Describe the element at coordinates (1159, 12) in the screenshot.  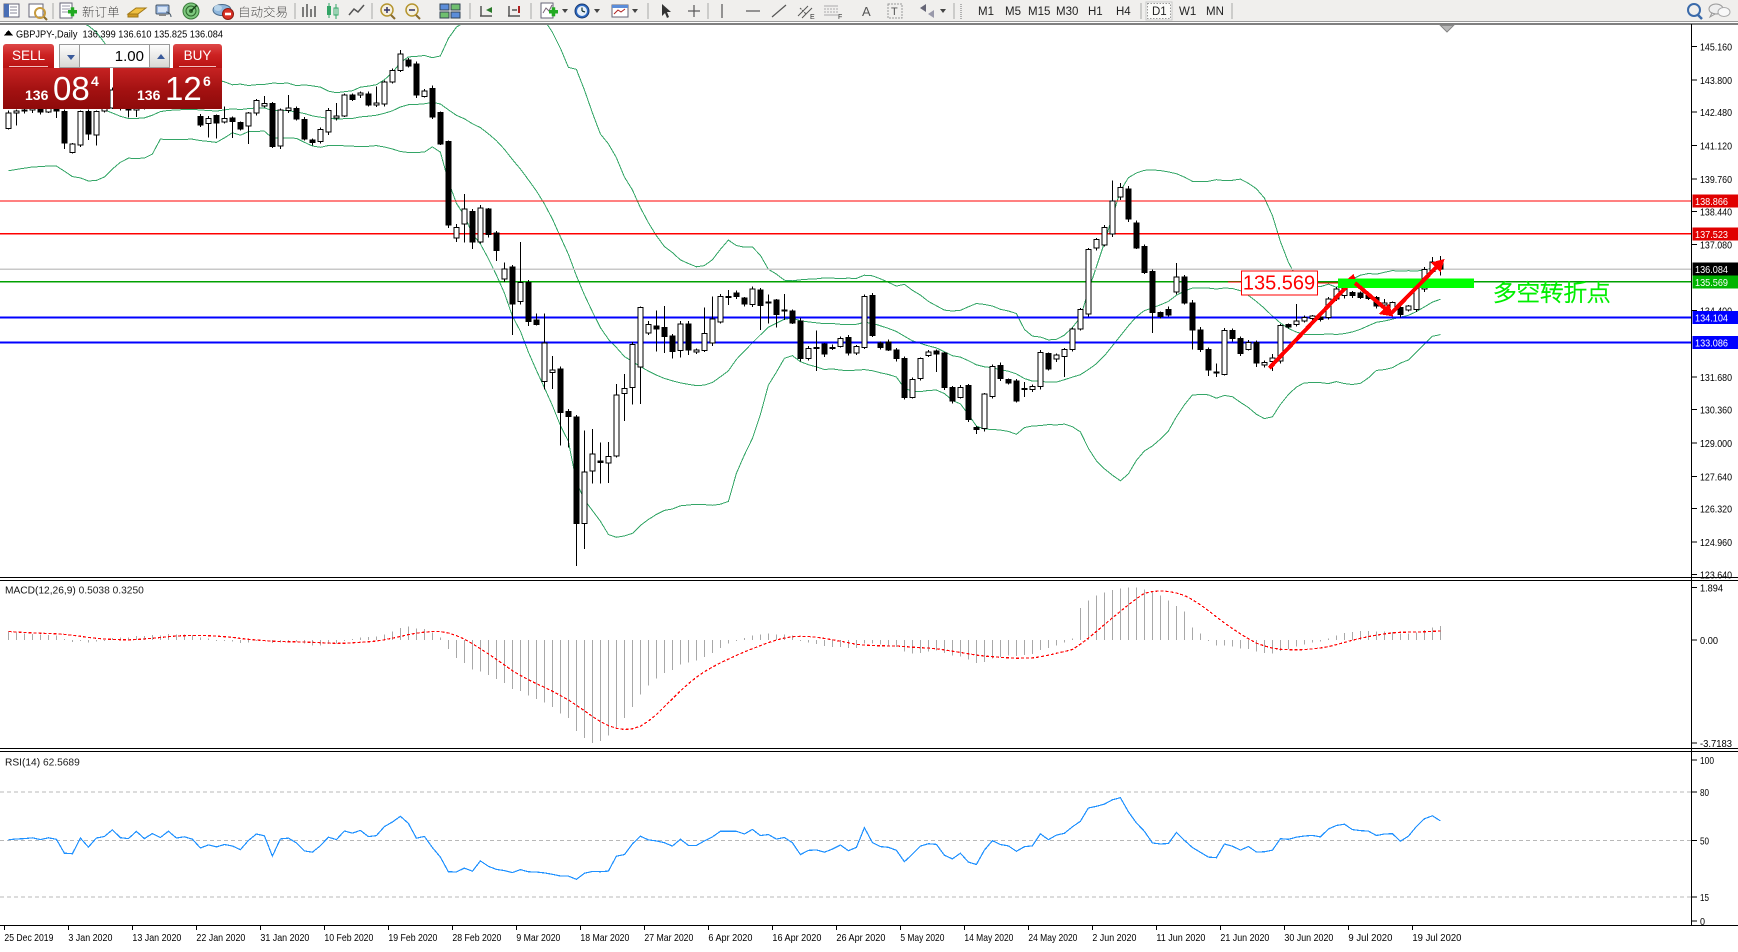
I see `svg-text: D1` at that location.